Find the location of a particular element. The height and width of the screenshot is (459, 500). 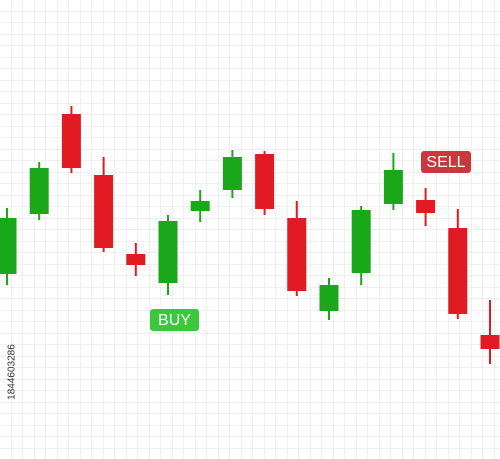

watermark-id: 1844603286 is located at coordinates (12, 372).